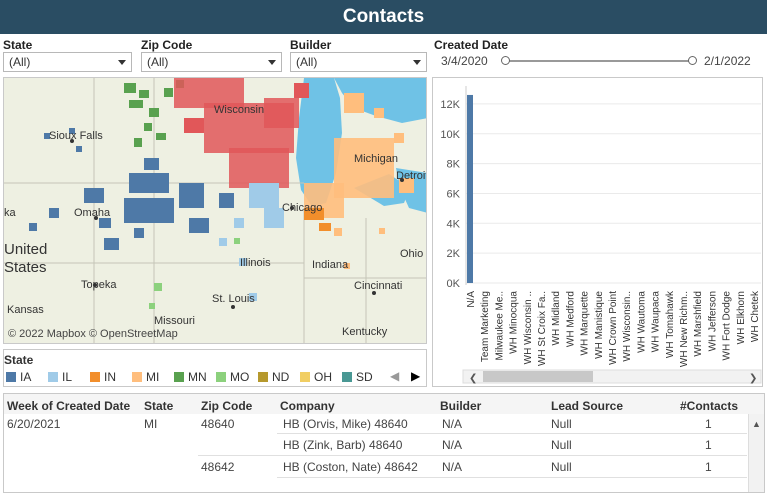 The width and height of the screenshot is (767, 494). I want to click on svg-text: Illinois, so click(255, 263).